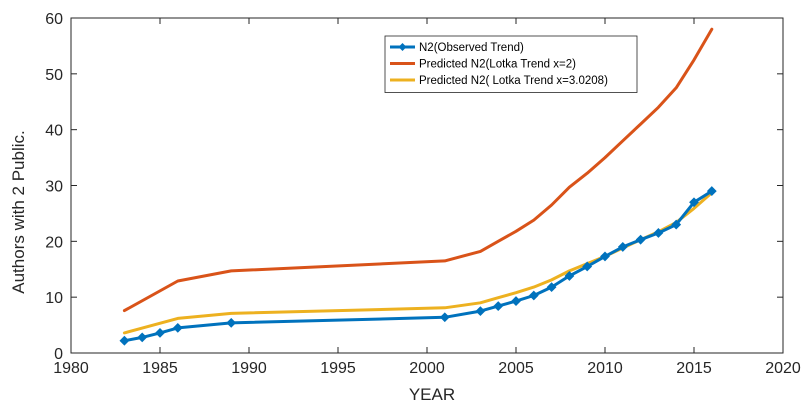 The width and height of the screenshot is (812, 407). I want to click on x-tick-label: 2010, so click(605, 368).